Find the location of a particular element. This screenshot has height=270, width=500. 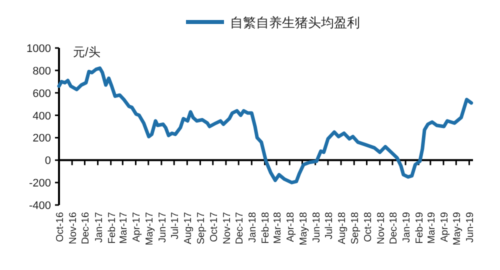

x-tick-label: Jul-17 is located at coordinates (176, 226).